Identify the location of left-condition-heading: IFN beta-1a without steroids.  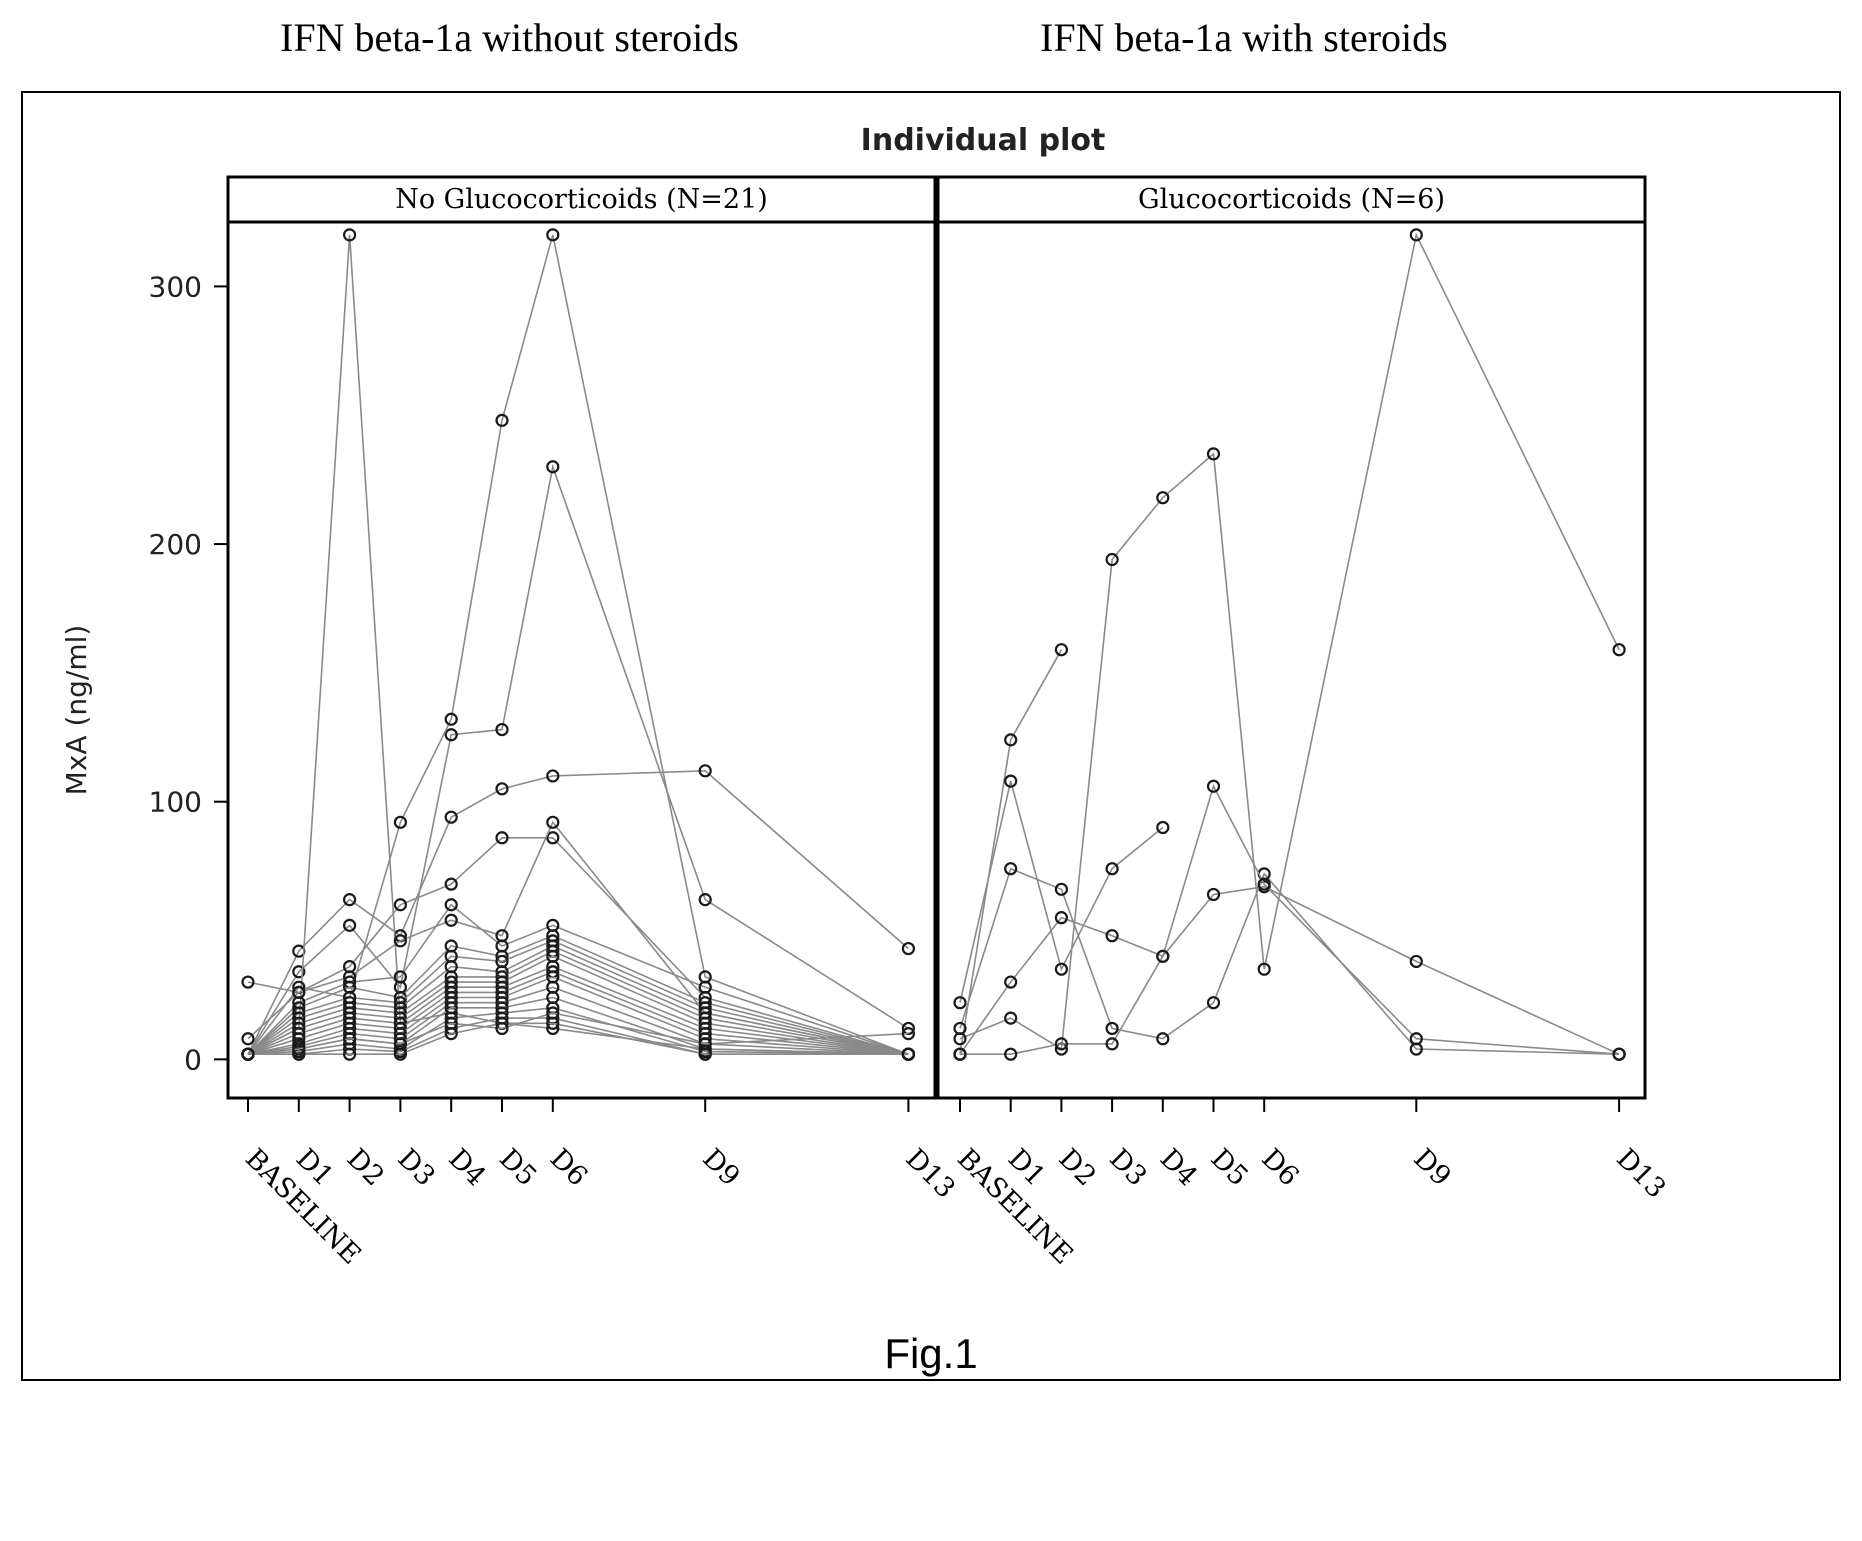
(509, 37).